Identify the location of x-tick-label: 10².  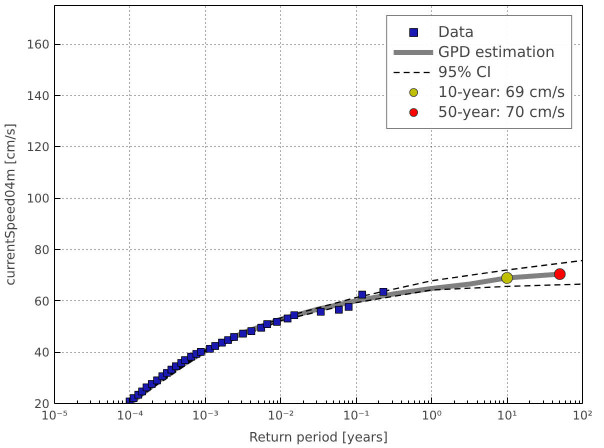
(582, 415).